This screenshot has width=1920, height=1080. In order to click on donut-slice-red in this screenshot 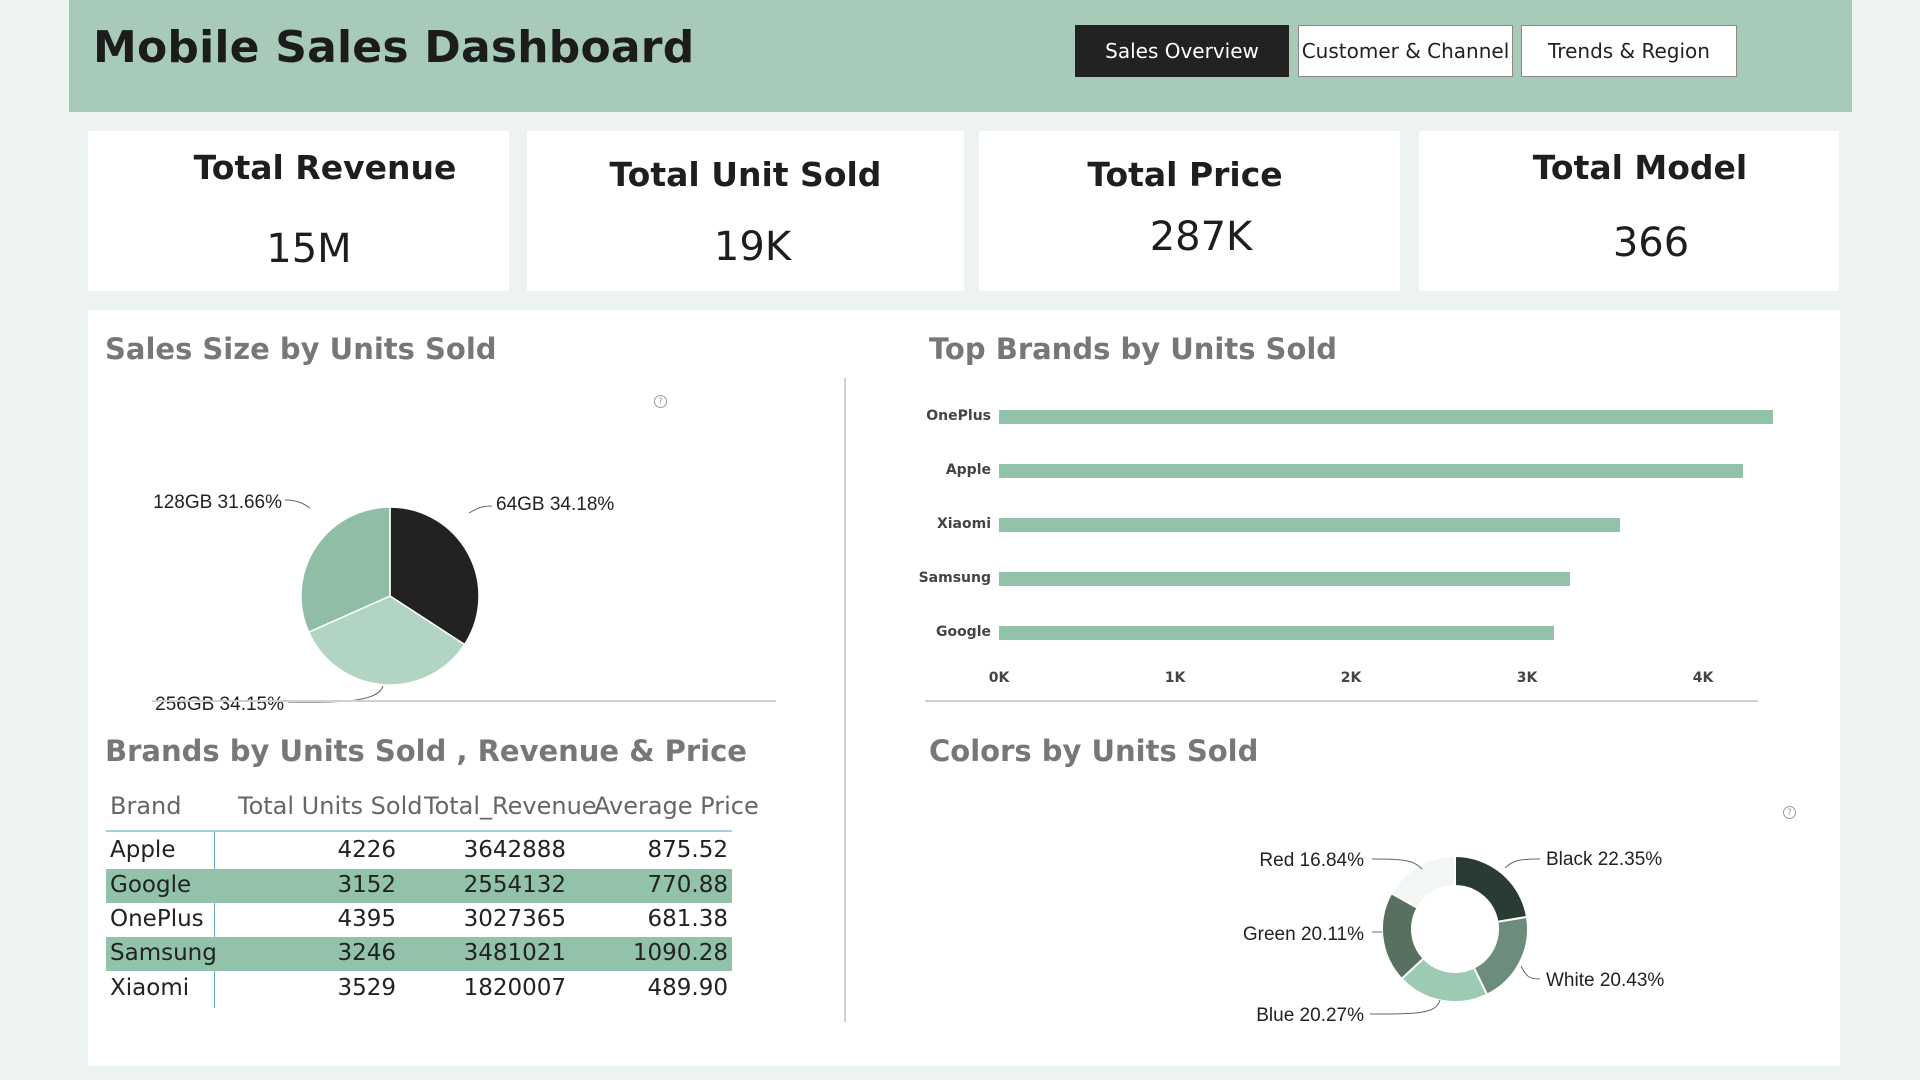, I will do `click(1423, 882)`.